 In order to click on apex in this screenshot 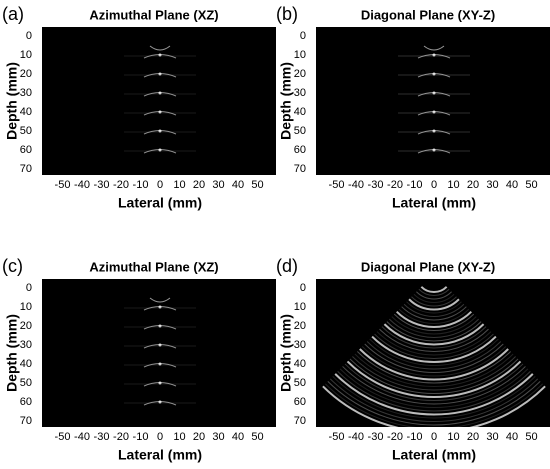, I will do `click(434, 48)`.